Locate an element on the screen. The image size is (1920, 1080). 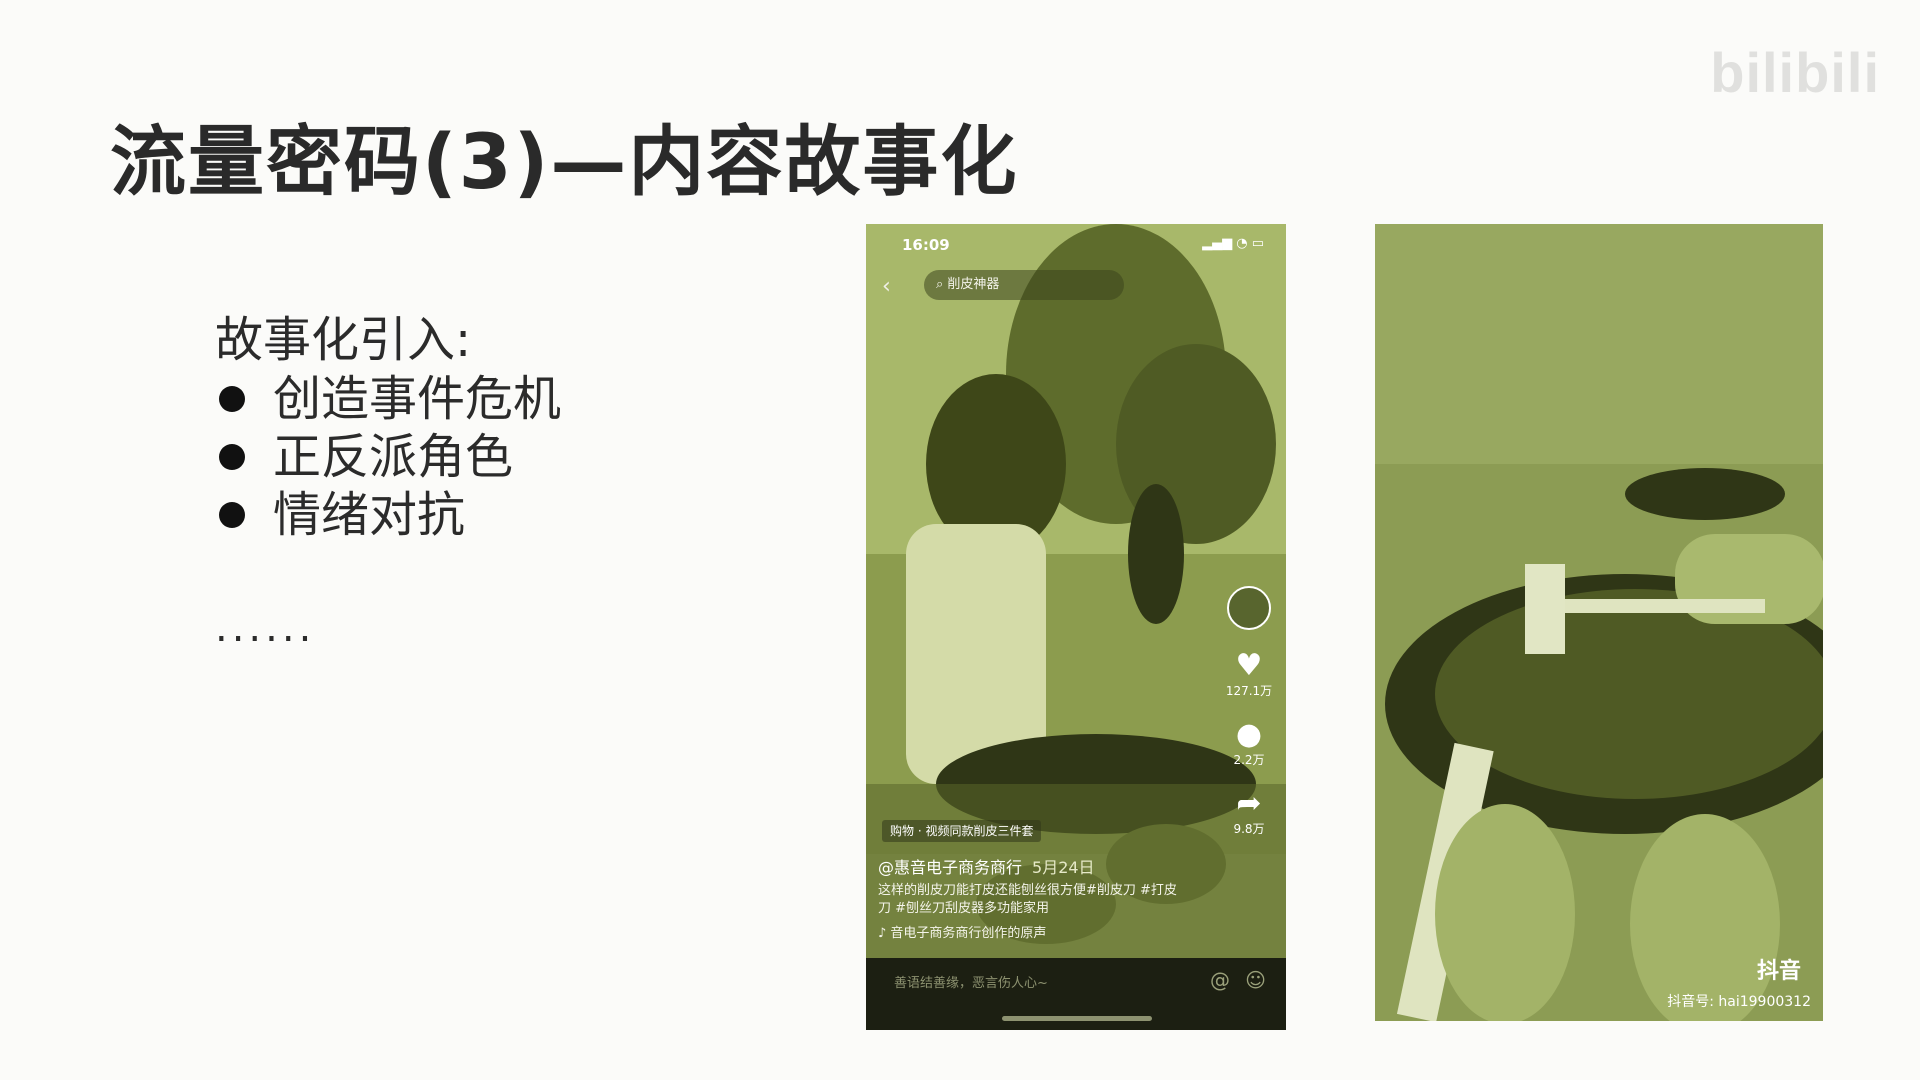
comment-action: ● 2.2万 is located at coordinates (1249, 743).